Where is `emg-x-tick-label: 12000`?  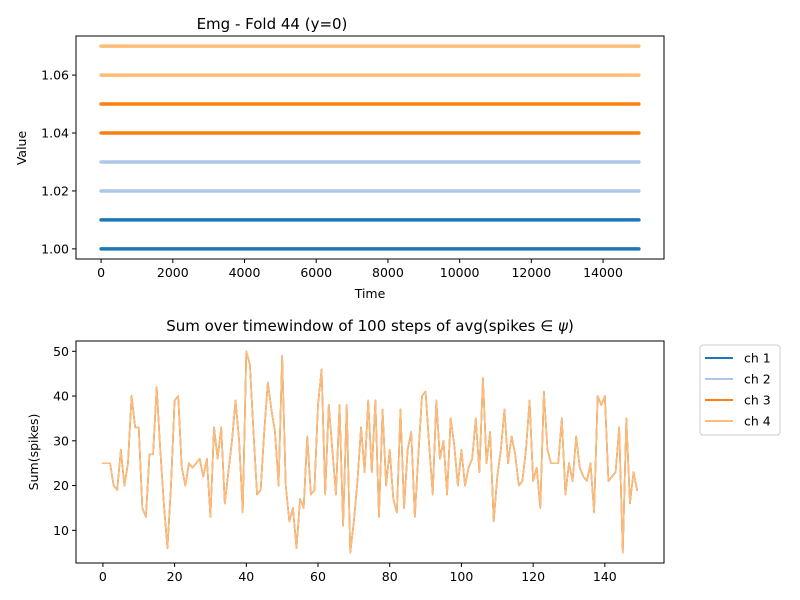 emg-x-tick-label: 12000 is located at coordinates (531, 272).